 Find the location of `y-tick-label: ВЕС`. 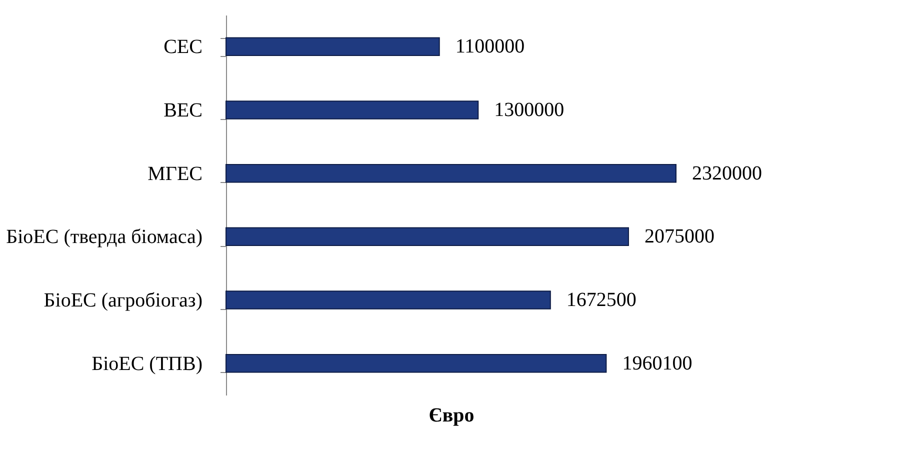

y-tick-label: ВЕС is located at coordinates (183, 111).